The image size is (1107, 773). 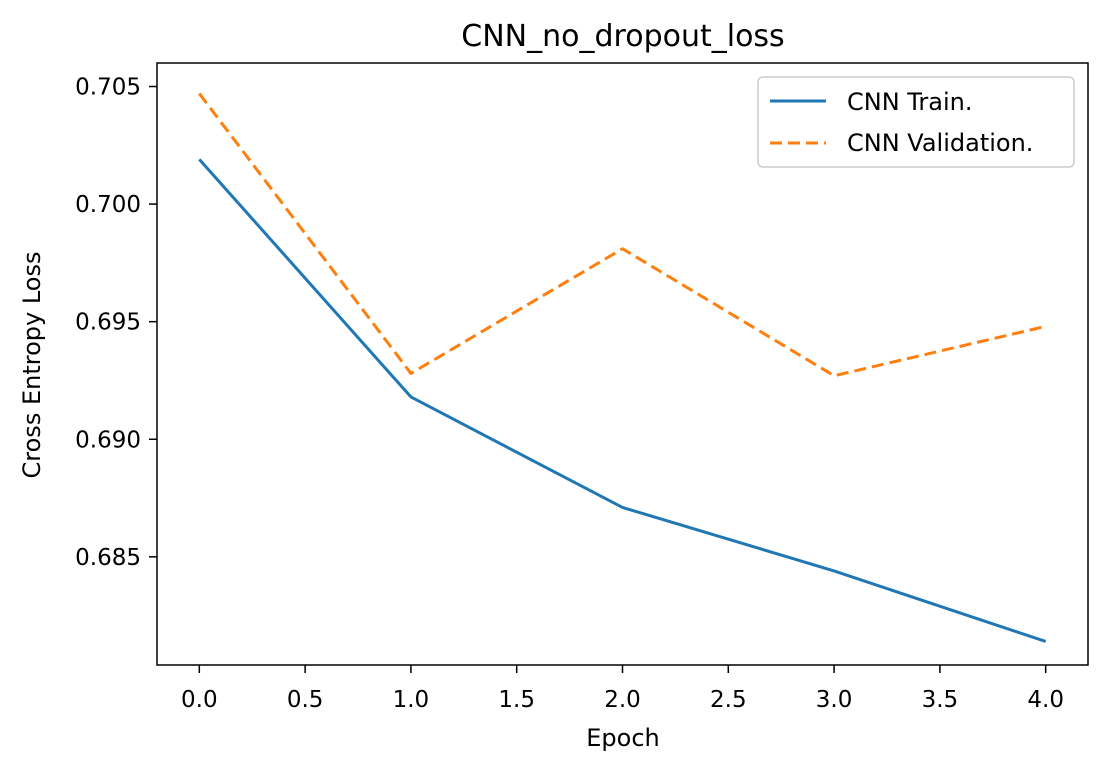 I want to click on x-tick-label: 2.0, so click(x=622, y=700).